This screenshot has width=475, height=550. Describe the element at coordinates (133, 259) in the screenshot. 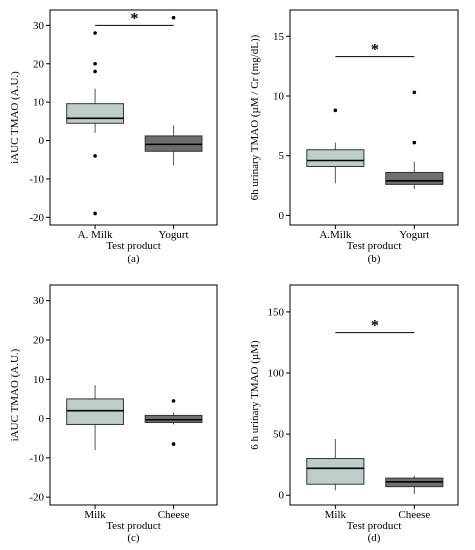

I see `panel-caption: (a)` at that location.